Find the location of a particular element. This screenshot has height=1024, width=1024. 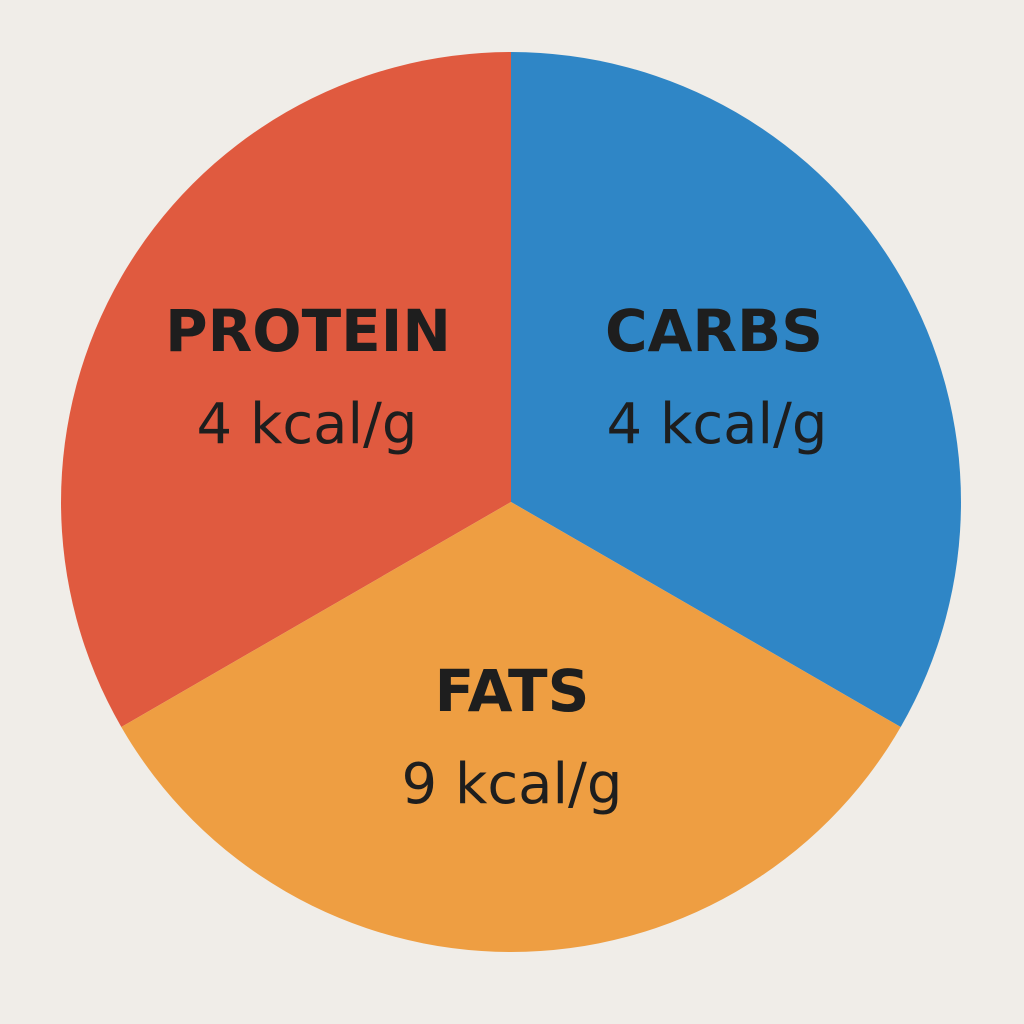

segment-name: CARBS is located at coordinates (714, 331).